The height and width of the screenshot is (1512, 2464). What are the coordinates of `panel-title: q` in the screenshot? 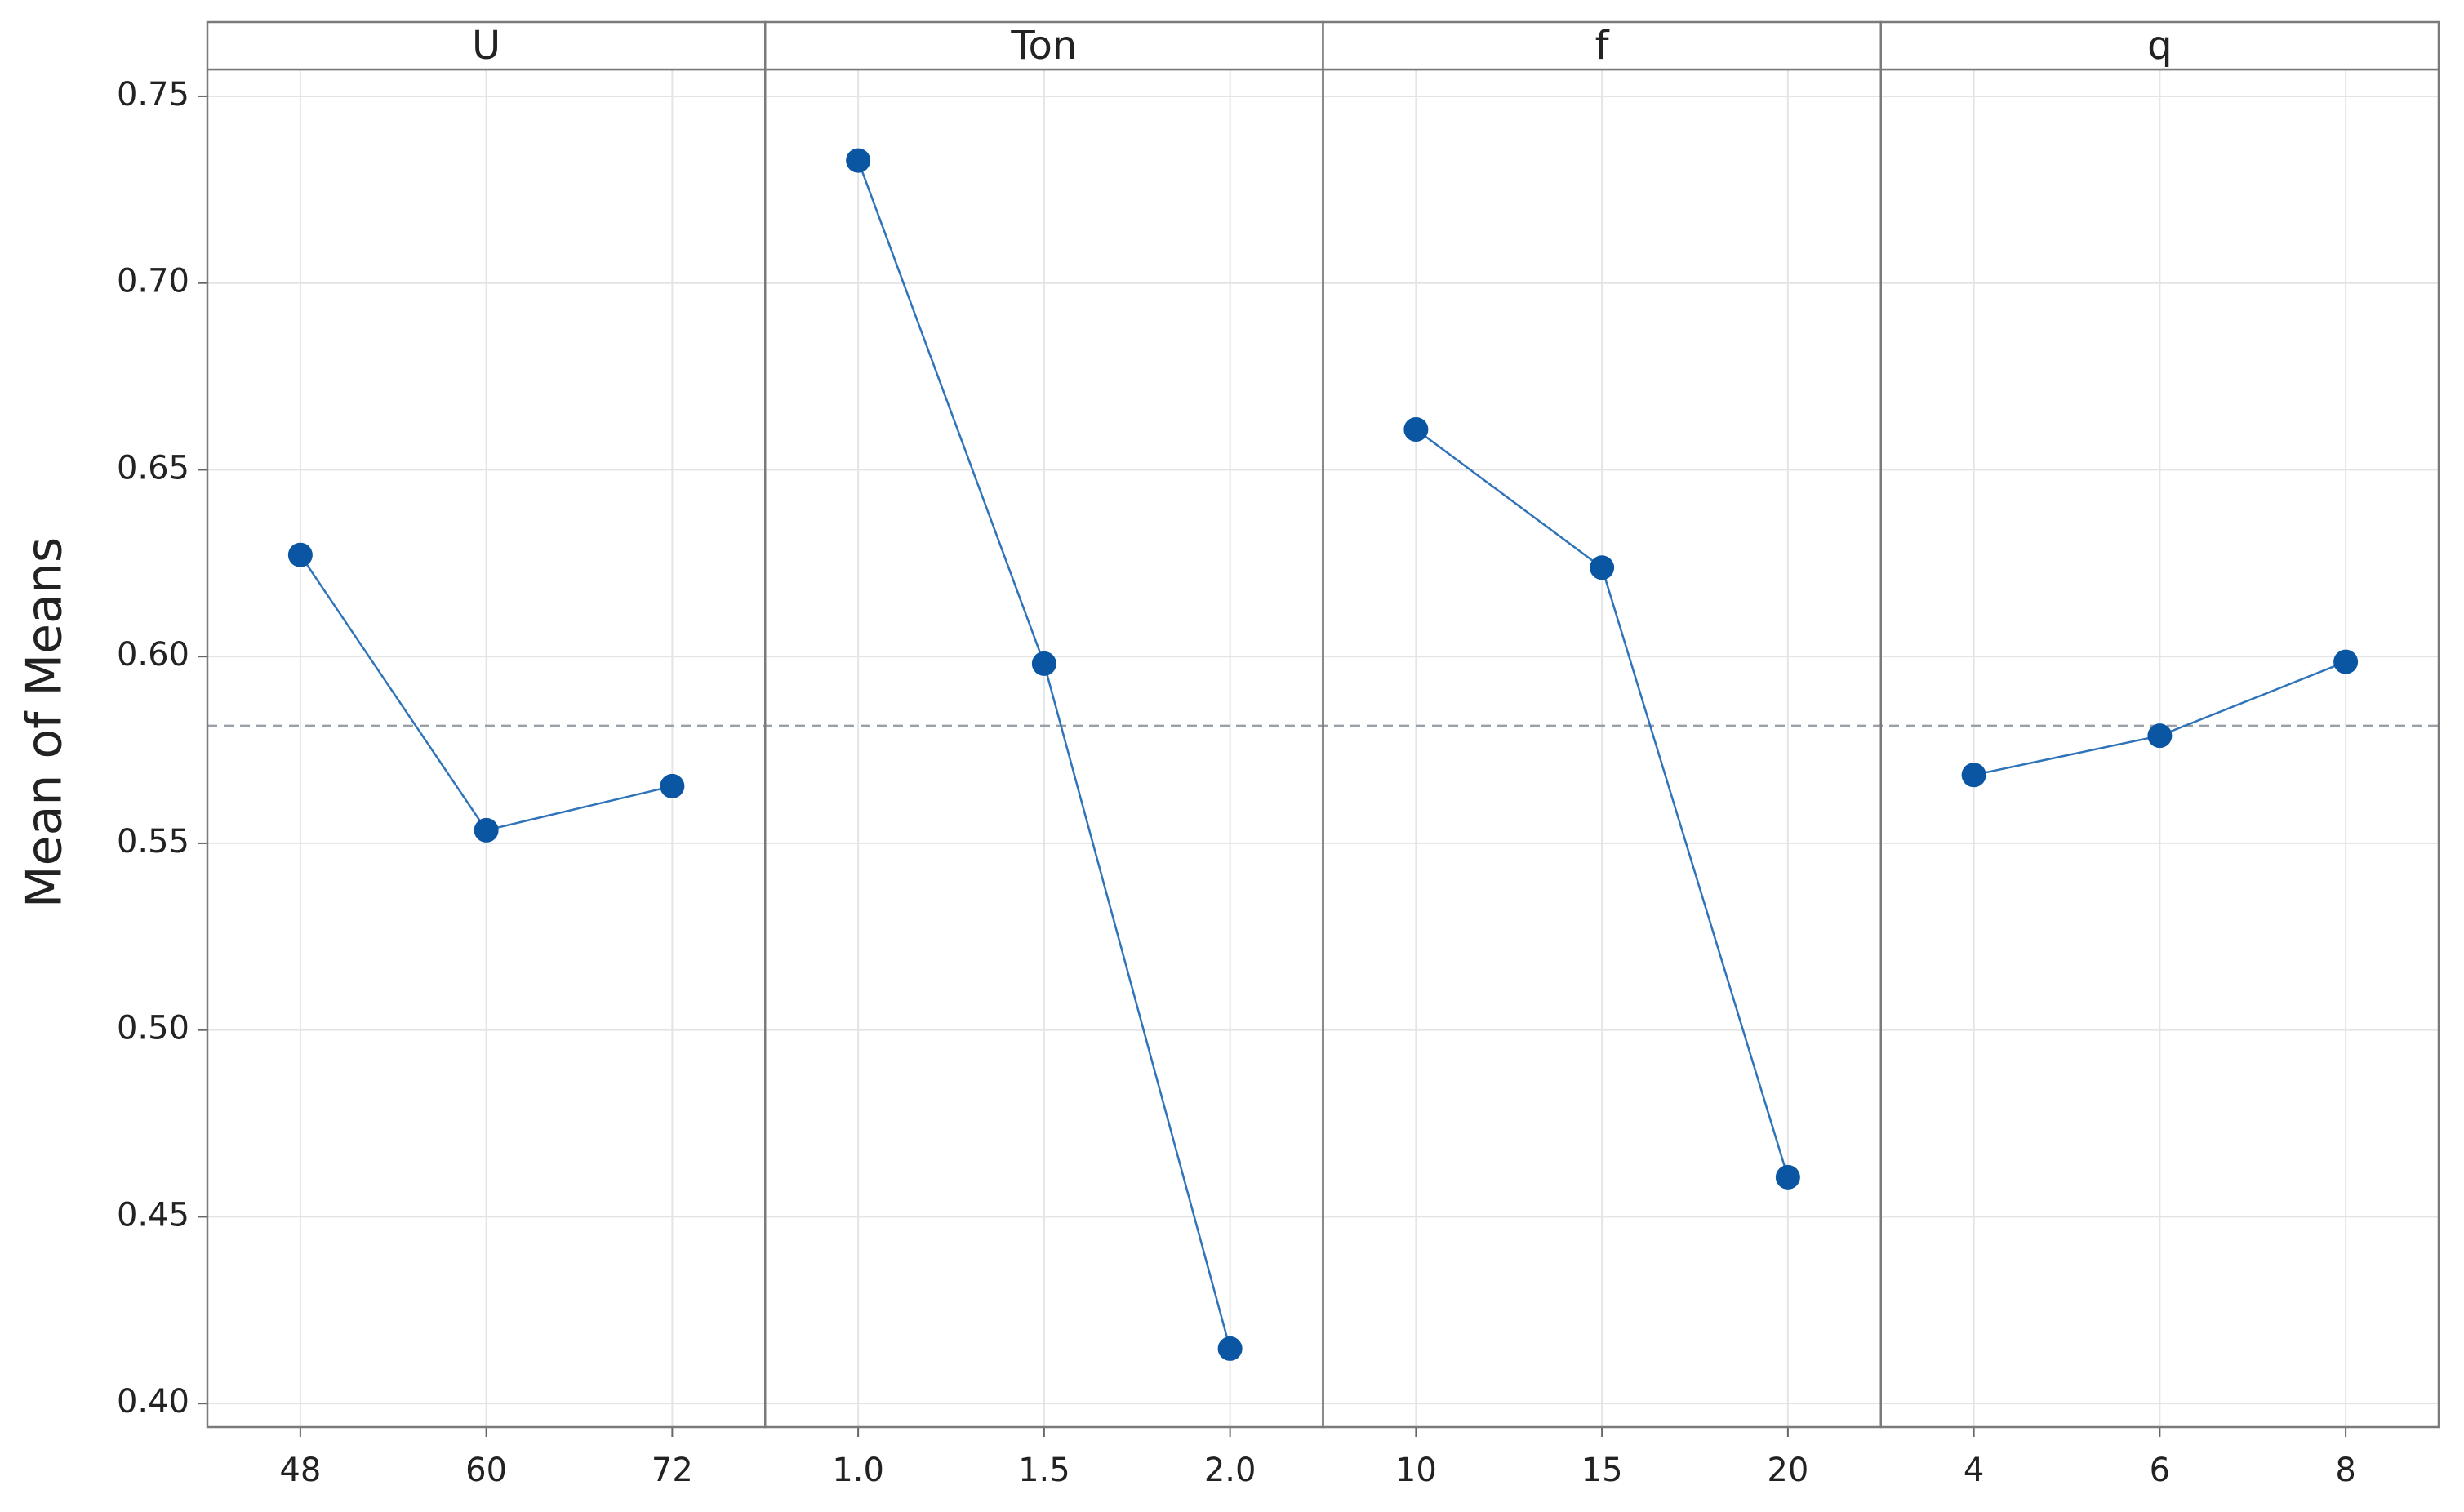 It's located at (2159, 46).